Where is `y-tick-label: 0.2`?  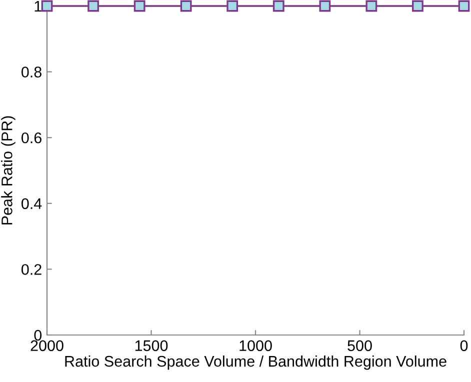
y-tick-label: 0.2 is located at coordinates (32, 269).